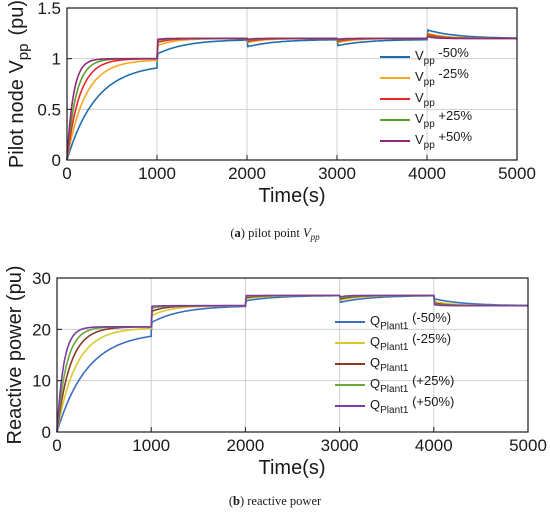 Image resolution: width=550 pixels, height=515 pixels. What do you see at coordinates (41, 278) in the screenshot?
I see `panel-b-y-tick-label: 30` at bounding box center [41, 278].